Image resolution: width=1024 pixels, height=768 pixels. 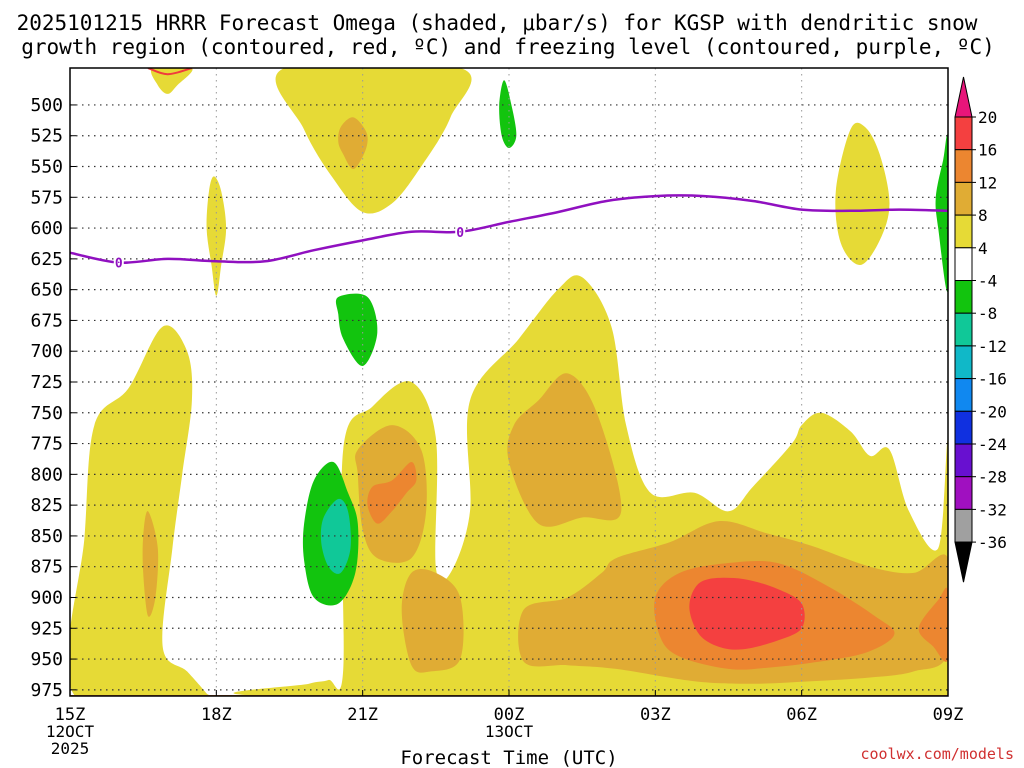 What do you see at coordinates (983, 248) in the screenshot?
I see `colorbar-label-4: 4` at bounding box center [983, 248].